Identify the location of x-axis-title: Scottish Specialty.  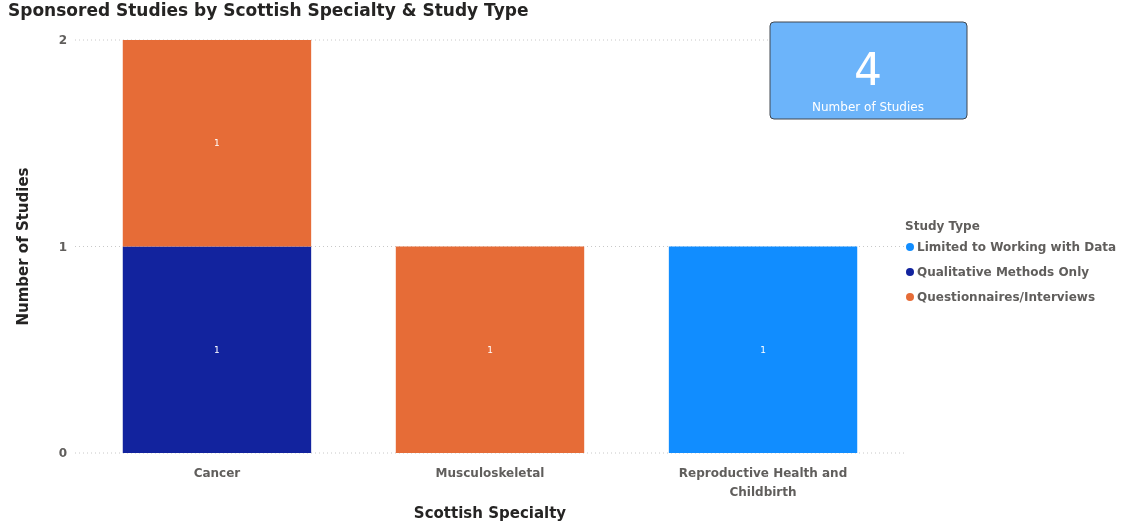
(490, 513).